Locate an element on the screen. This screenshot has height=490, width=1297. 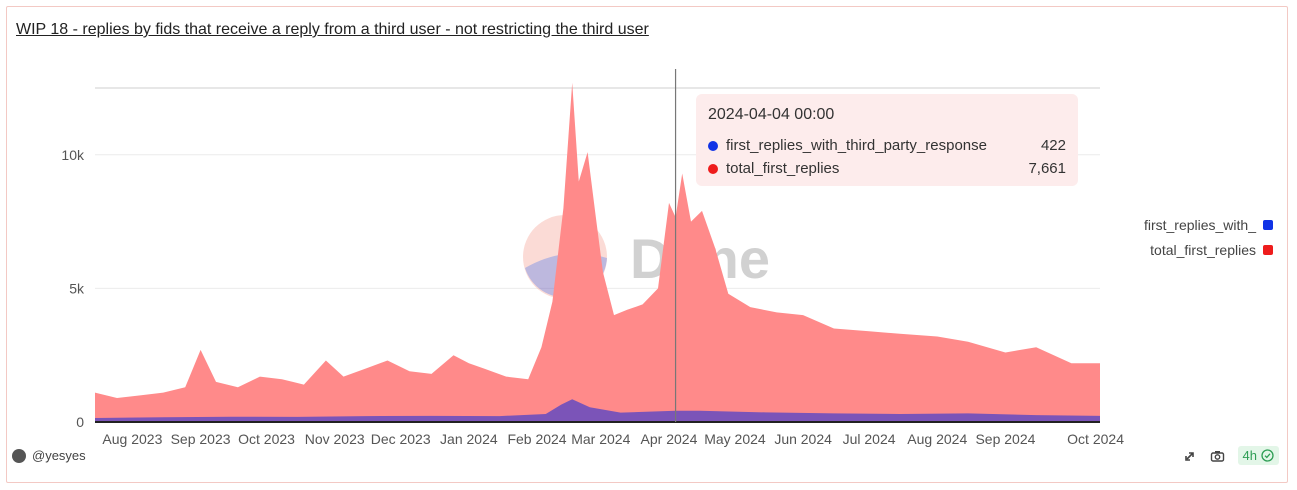
refresh-status-badge: 4h is located at coordinates (1258, 455).